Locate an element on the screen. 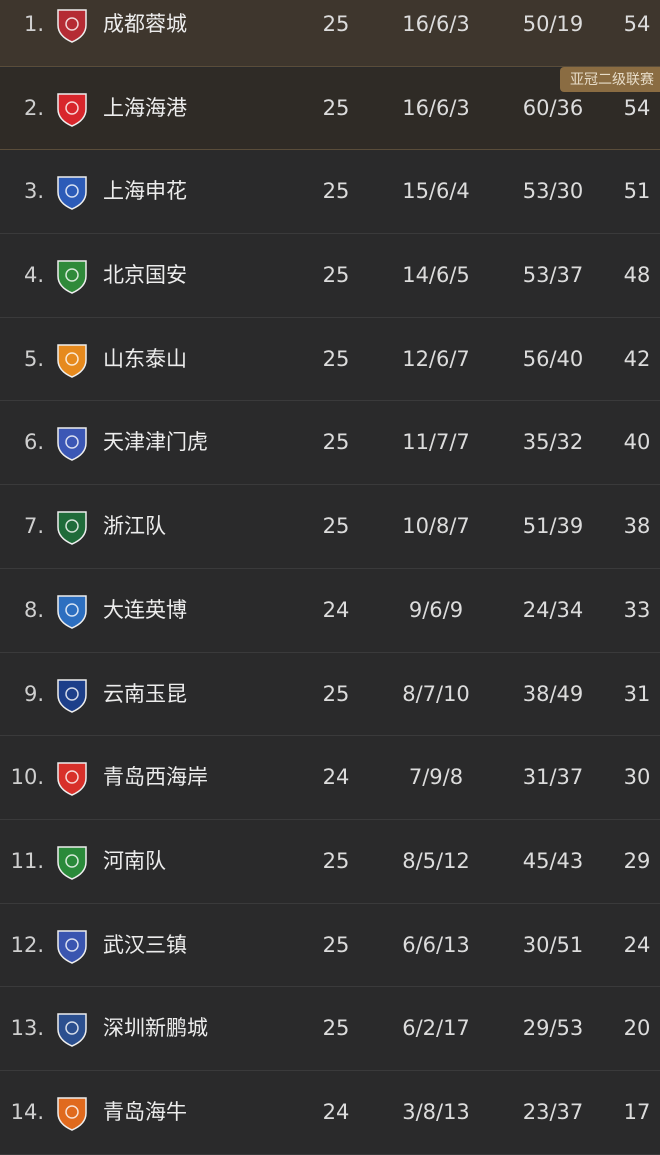  rank: 10. is located at coordinates (27, 777).